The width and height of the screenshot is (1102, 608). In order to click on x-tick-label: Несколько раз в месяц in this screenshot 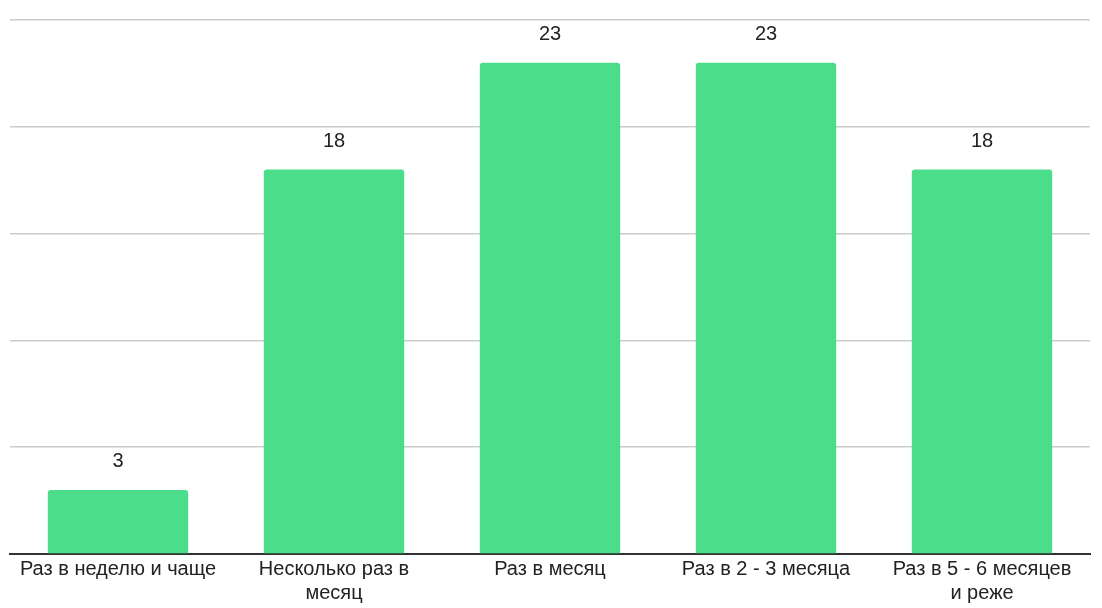, I will do `click(334, 579)`.